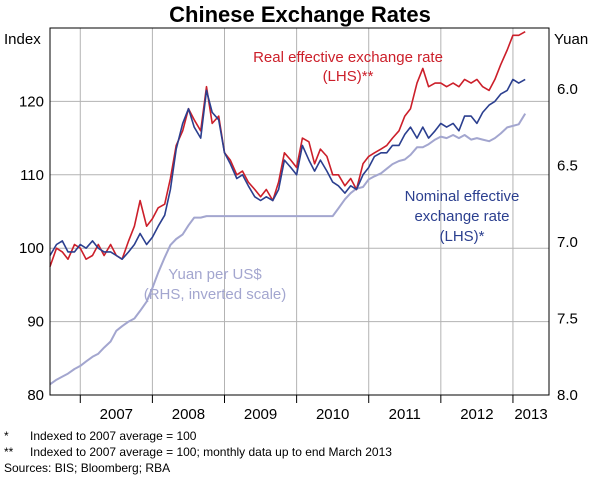  I want to click on series-label-real-line2: (LHS)**, so click(348, 76).